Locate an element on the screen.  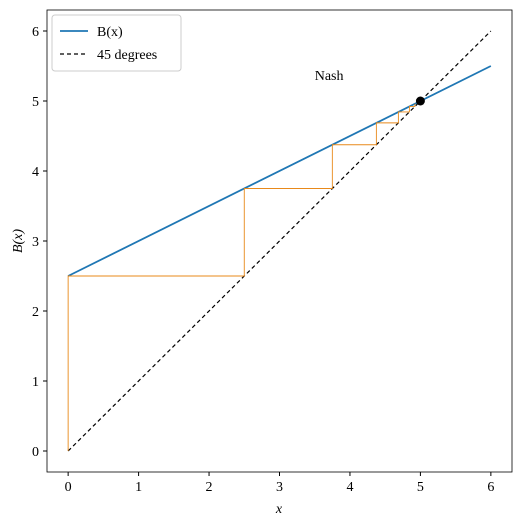
legend-label: 45 degrees is located at coordinates (127, 55).